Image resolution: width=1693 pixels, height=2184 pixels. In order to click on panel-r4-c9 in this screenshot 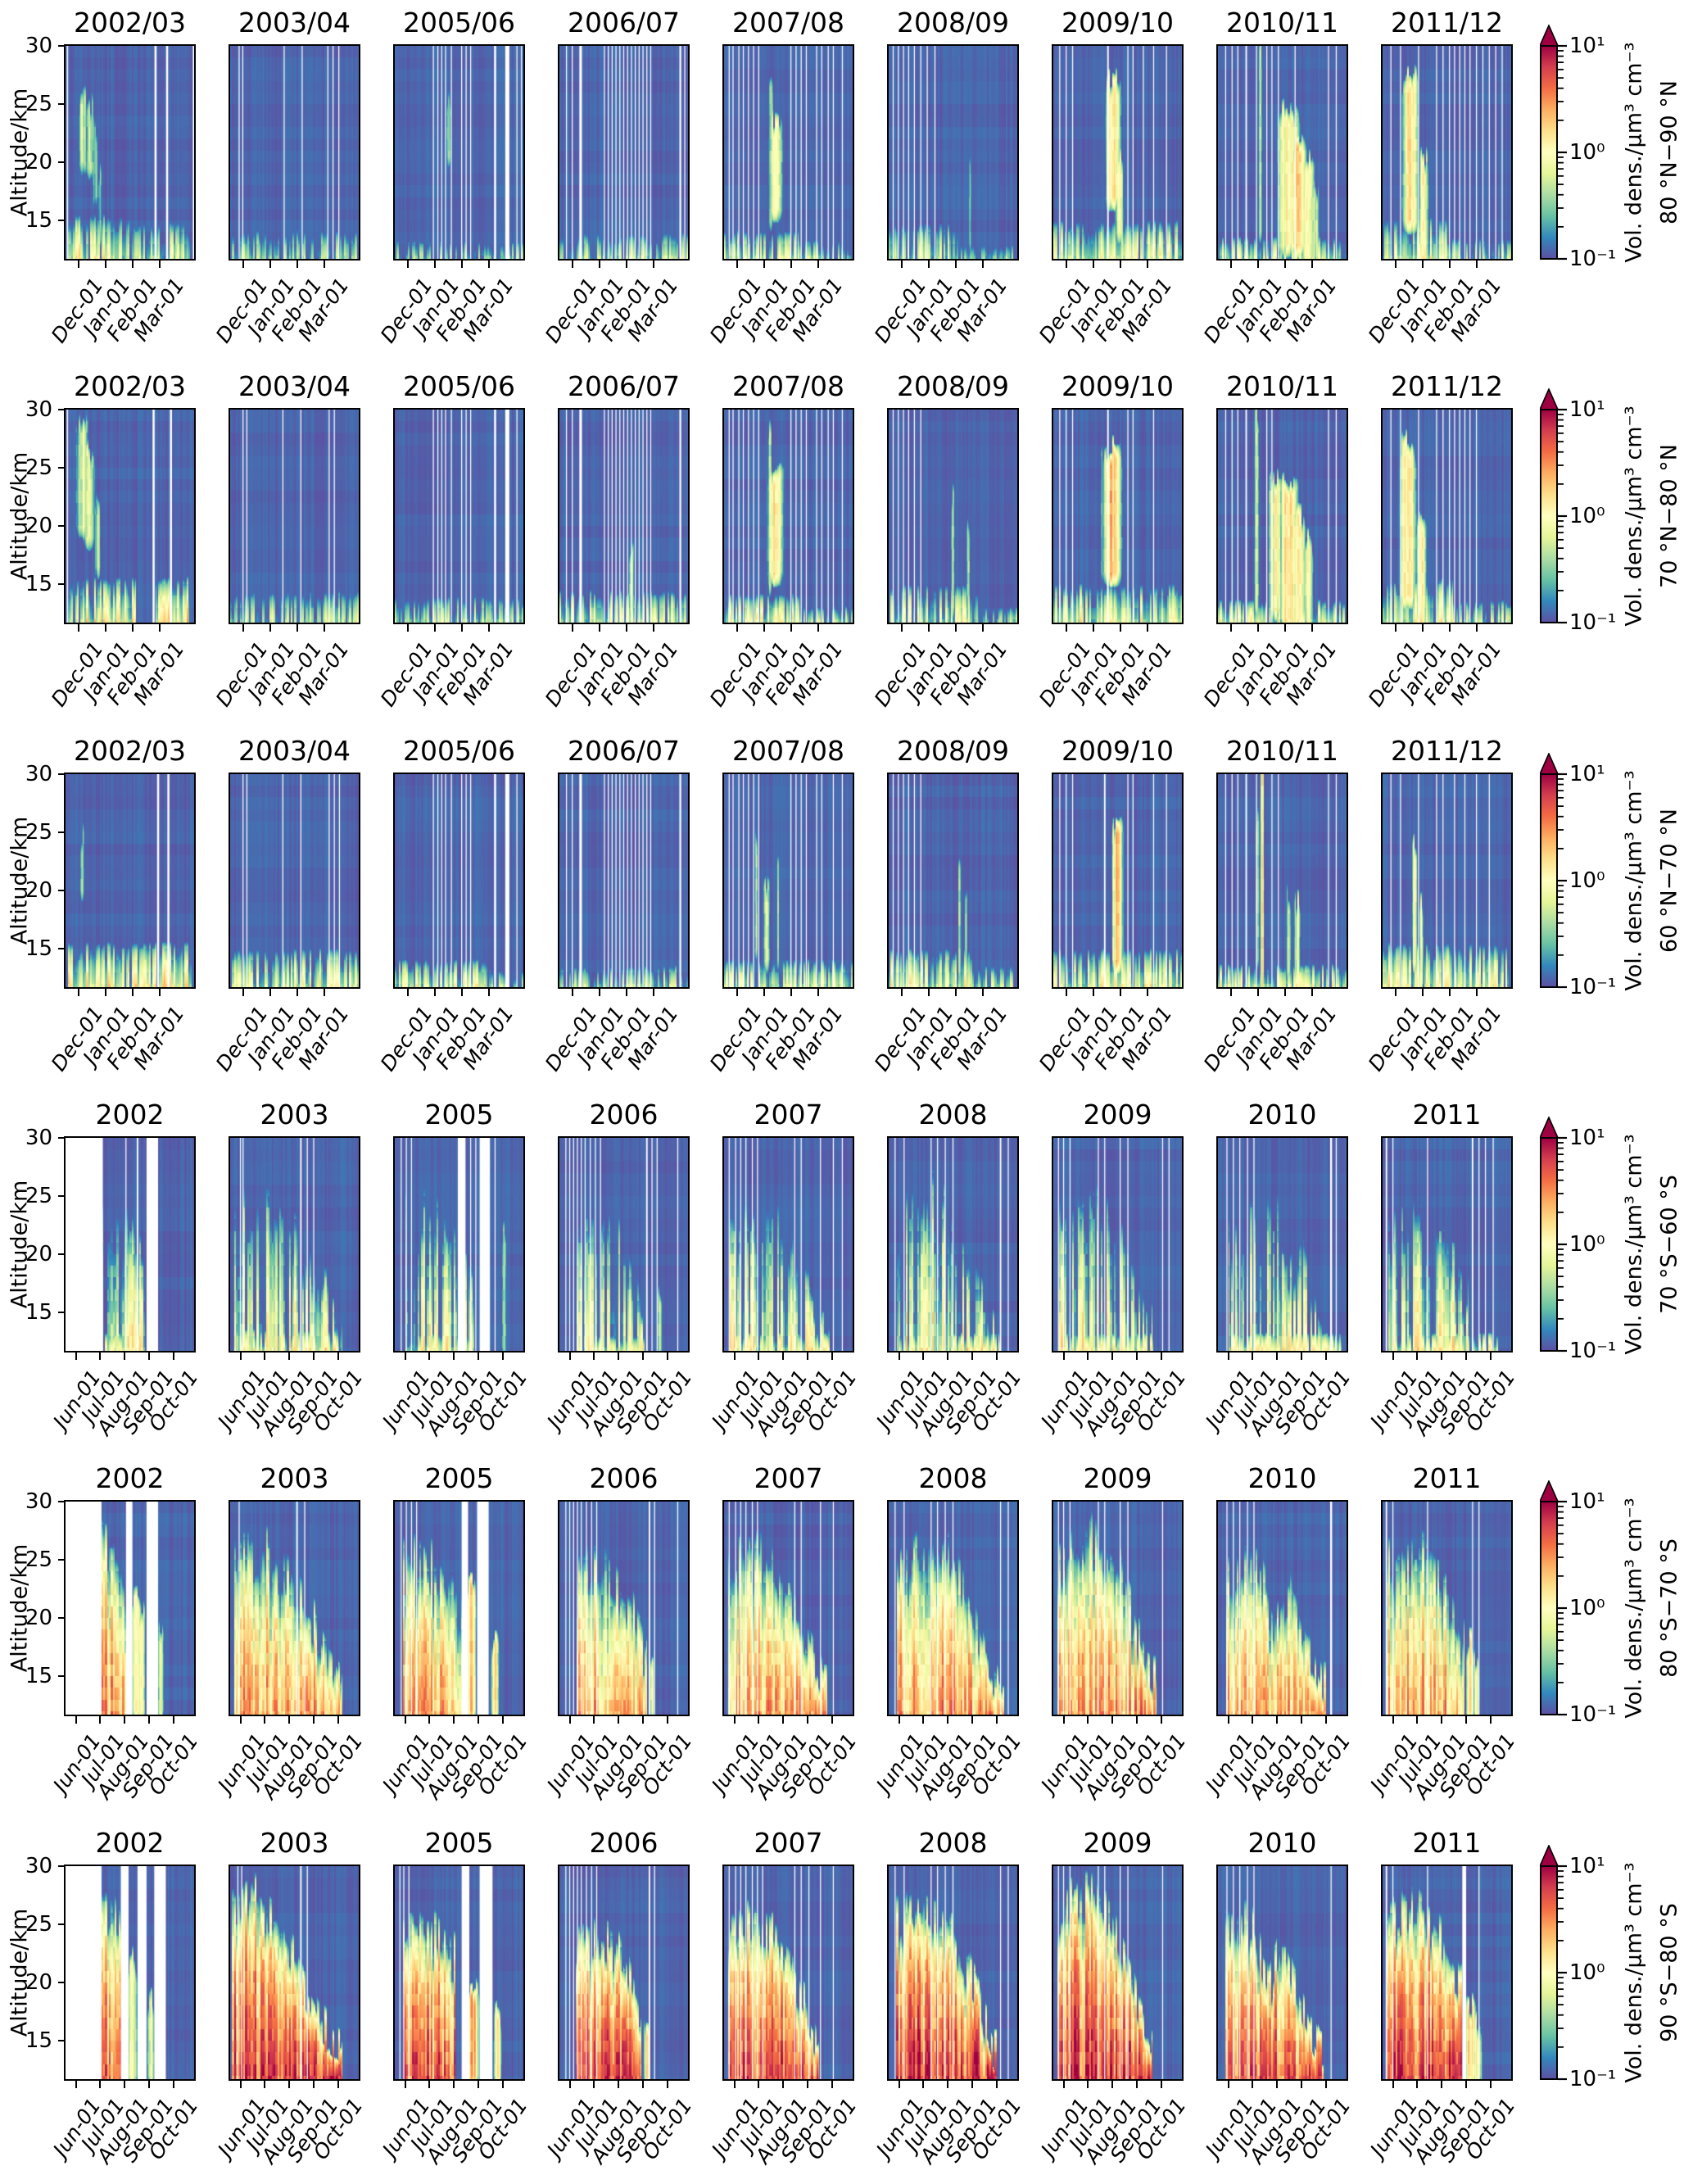, I will do `click(1447, 1245)`.